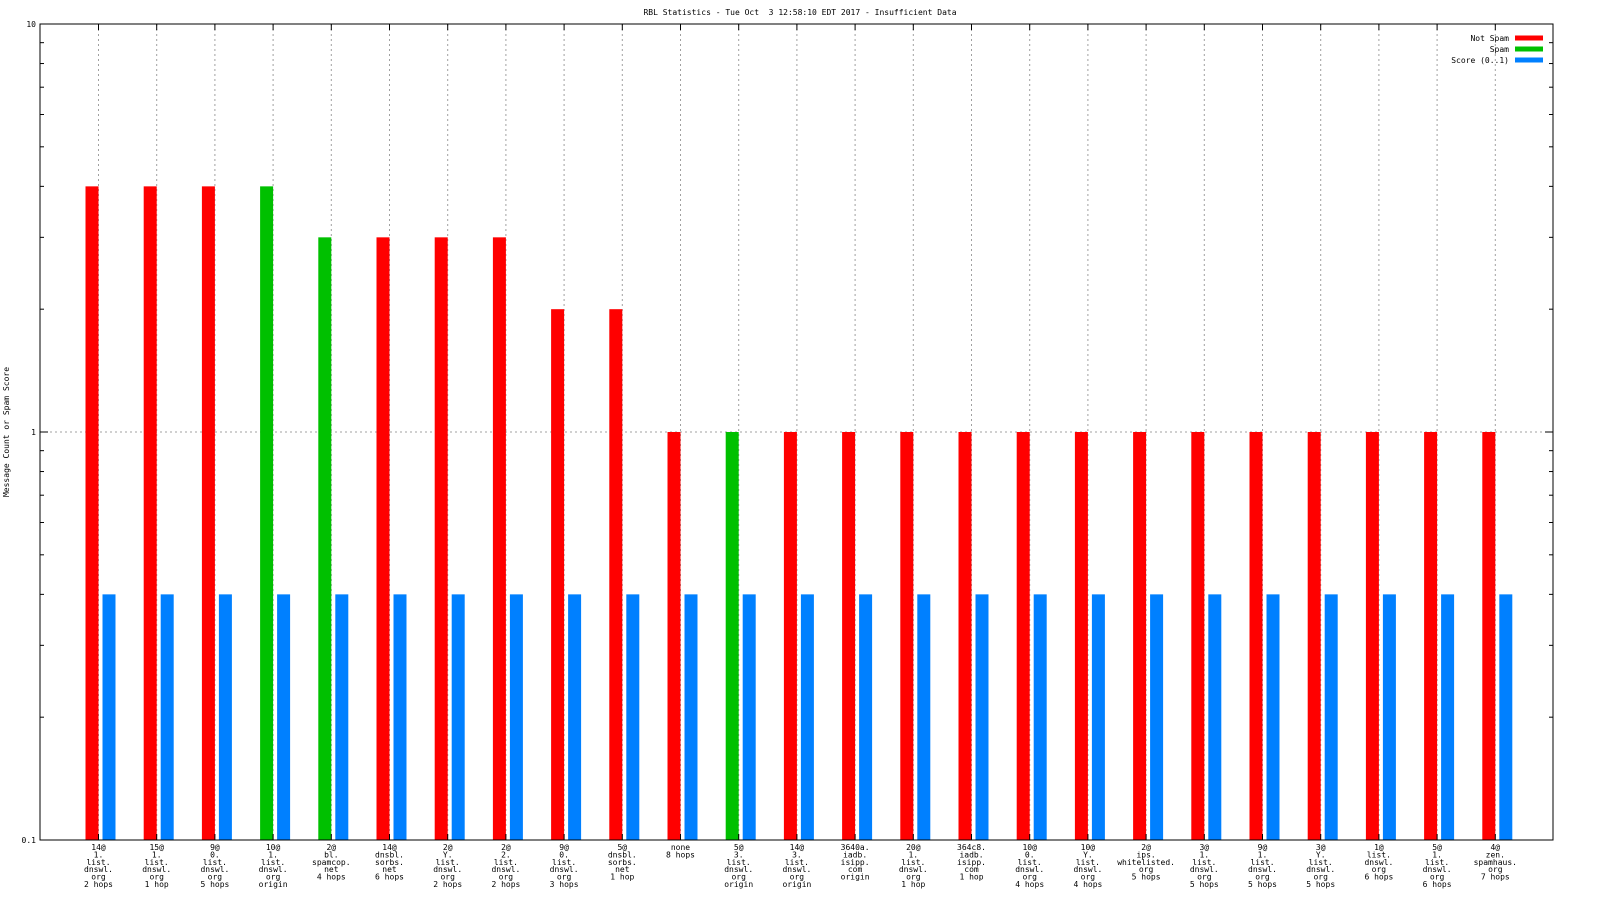 Image resolution: width=1600 pixels, height=900 pixels. Describe the element at coordinates (1489, 38) in the screenshot. I see `legend-label: Not Spam` at that location.